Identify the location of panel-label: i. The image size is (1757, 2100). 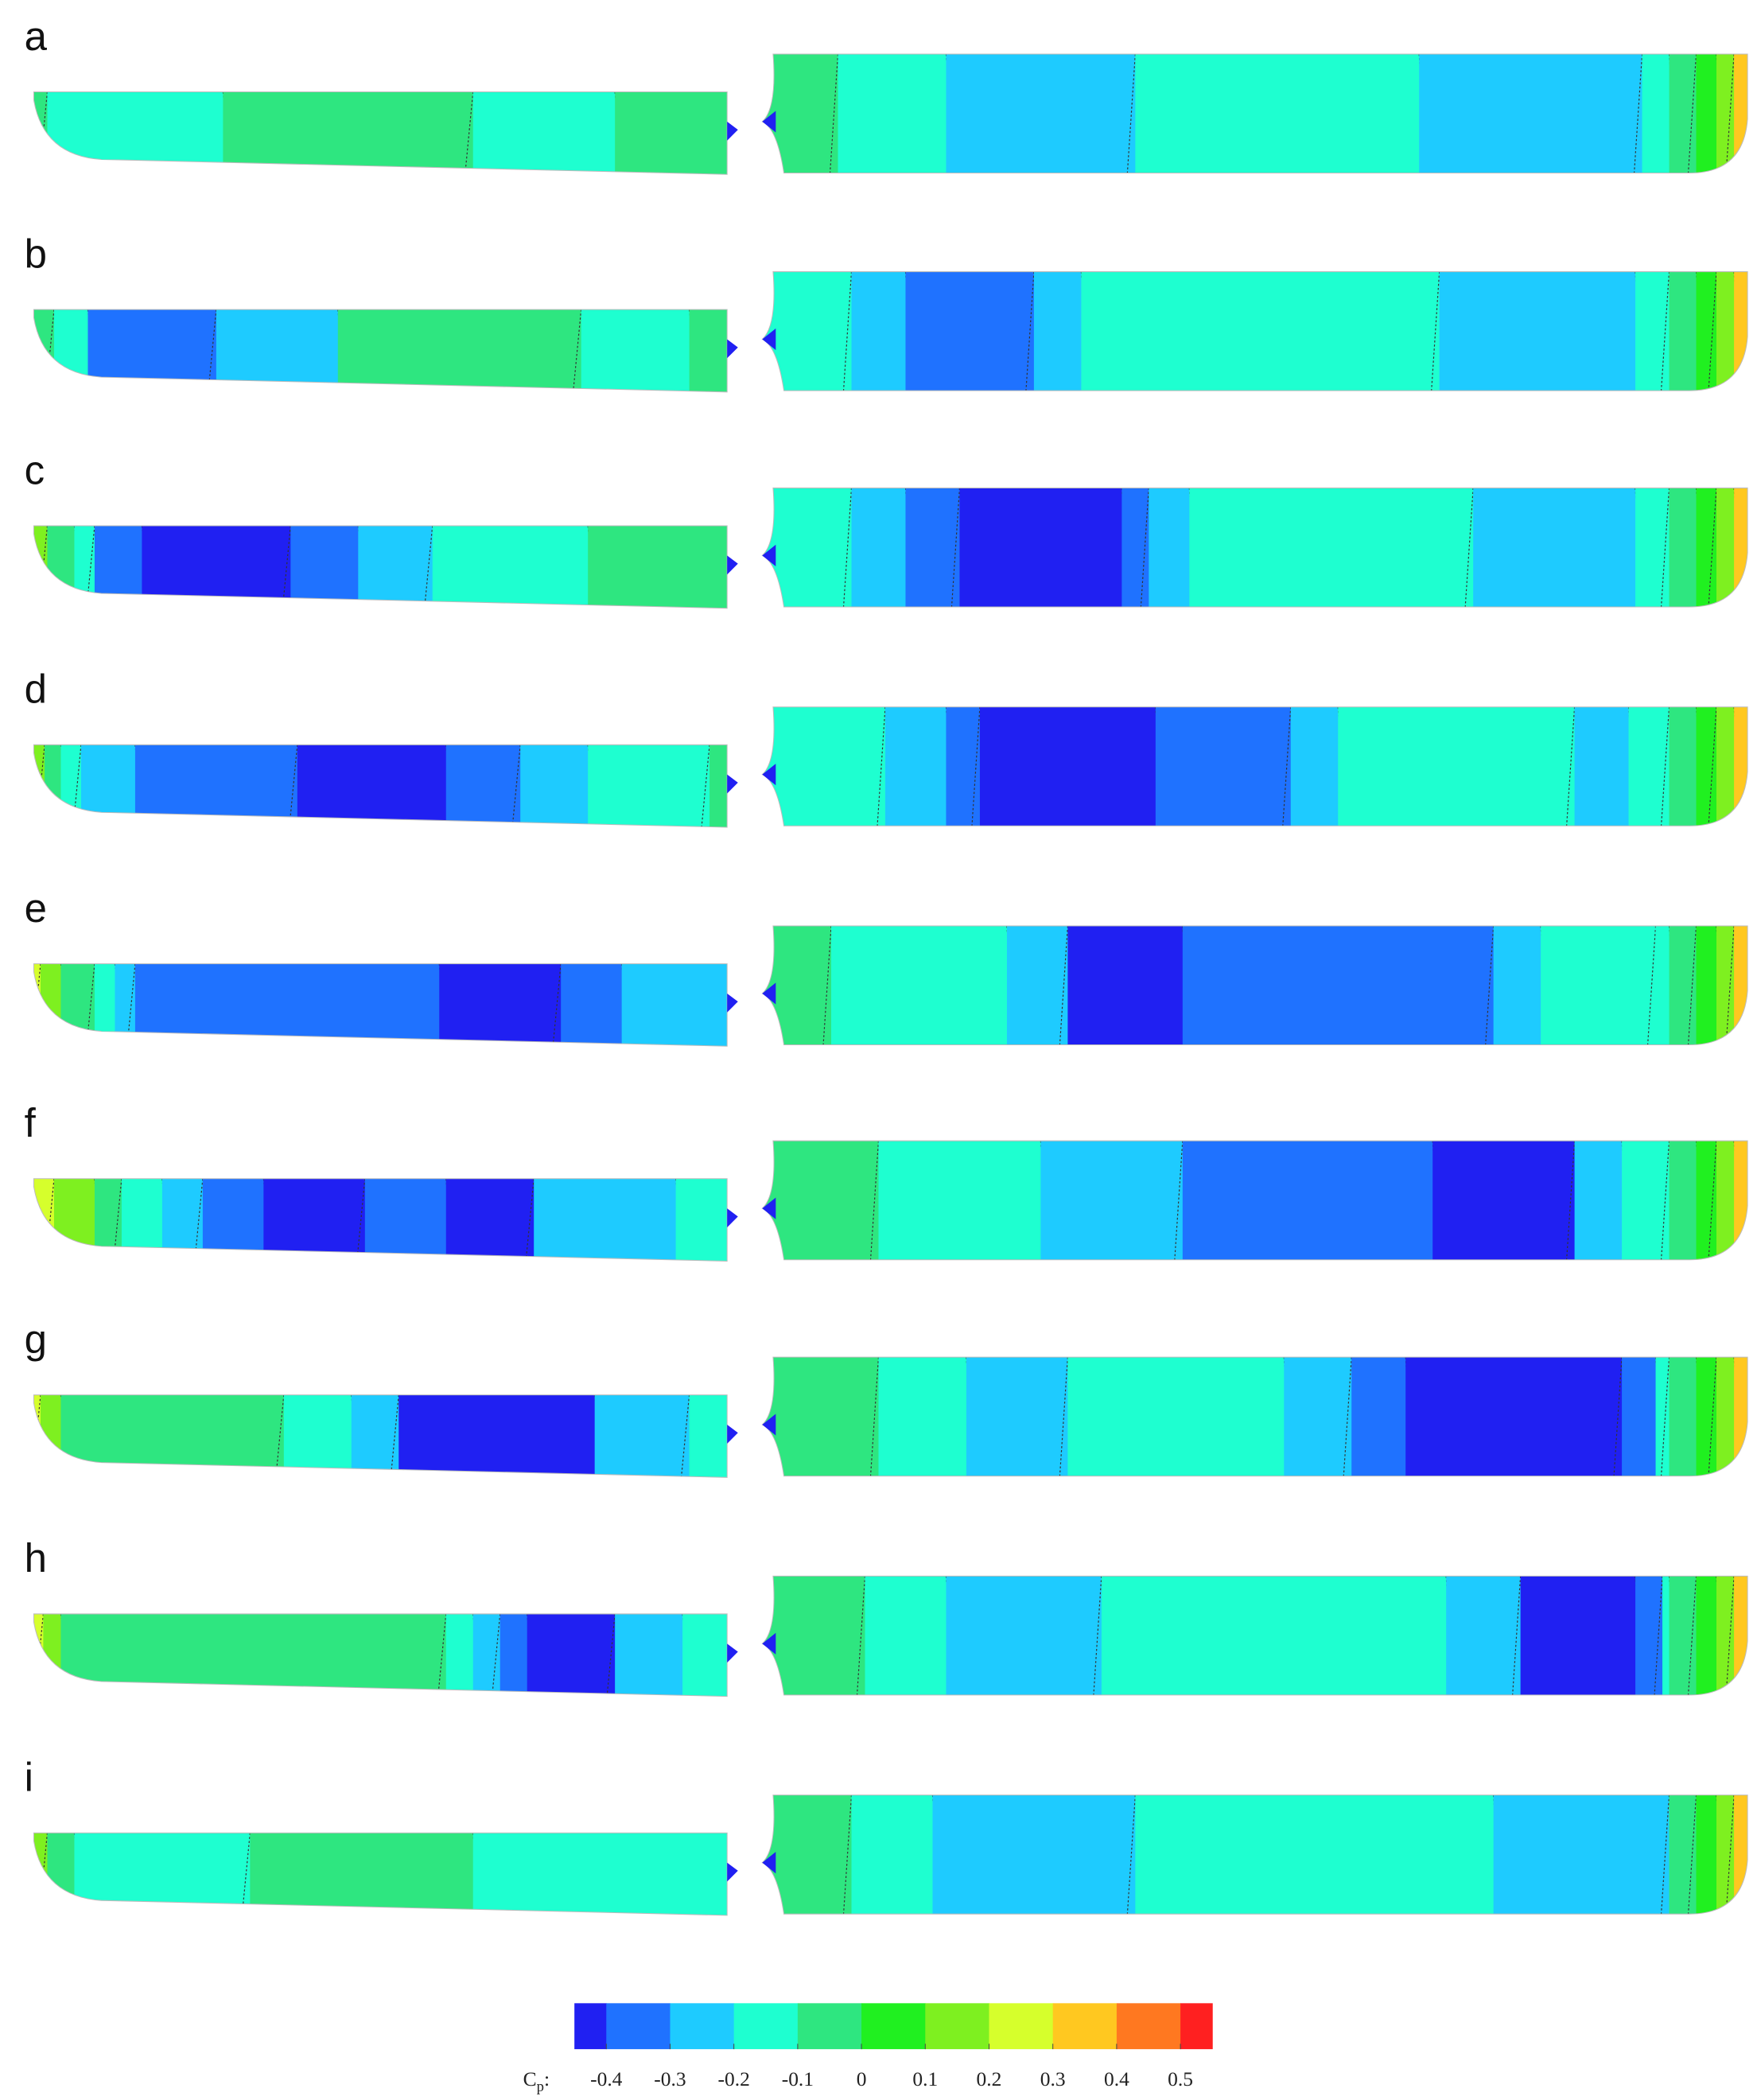
(29, 1777).